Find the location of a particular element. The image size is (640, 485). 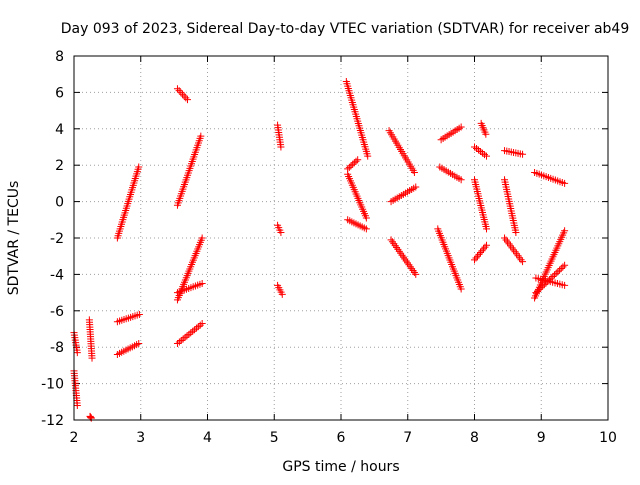

x-tick-label: 8 is located at coordinates (474, 438).